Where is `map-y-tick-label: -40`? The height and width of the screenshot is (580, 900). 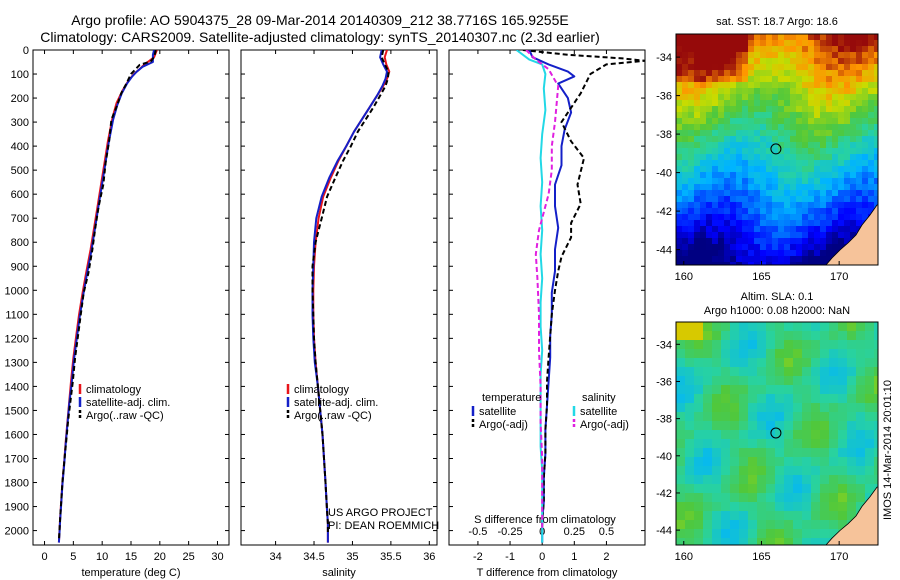 map-y-tick-label: -40 is located at coordinates (664, 457).